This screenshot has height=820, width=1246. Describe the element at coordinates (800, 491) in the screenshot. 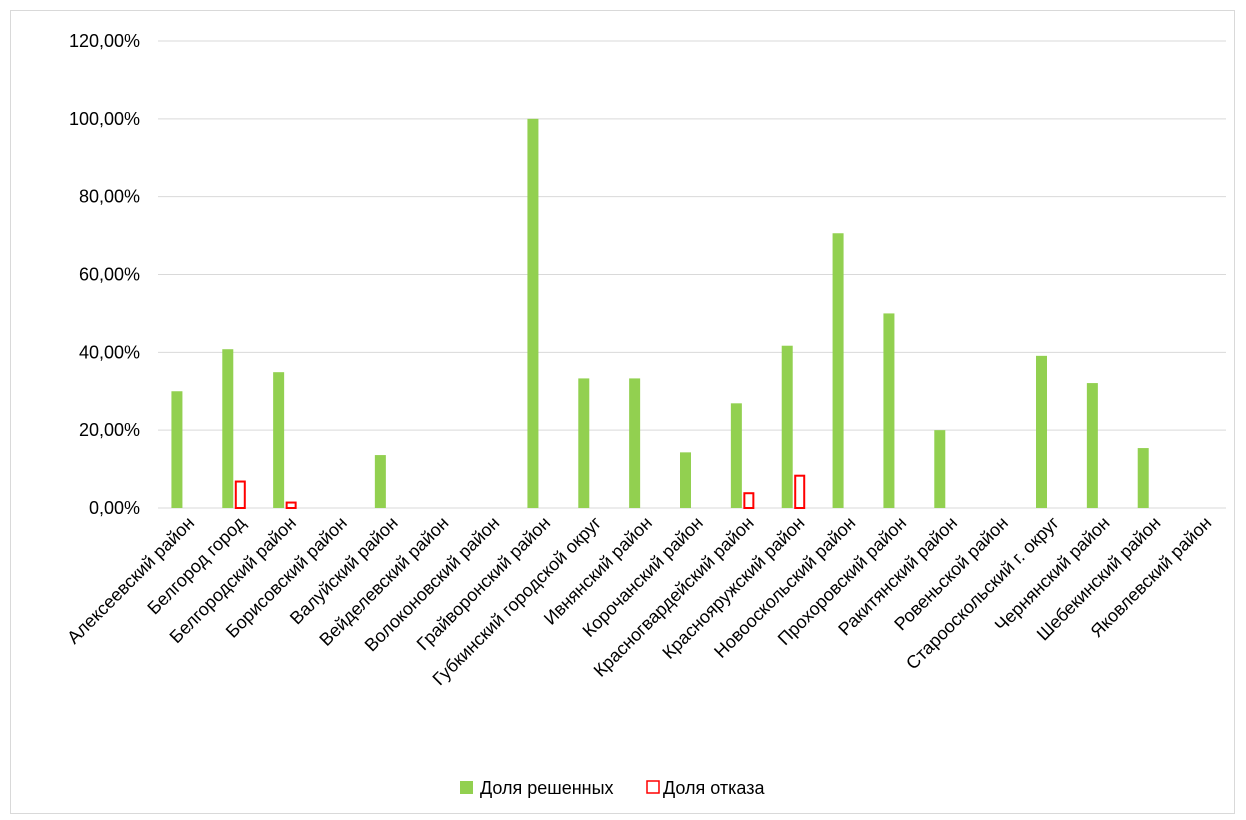

I see `bar-refused-краснояружский-район` at that location.